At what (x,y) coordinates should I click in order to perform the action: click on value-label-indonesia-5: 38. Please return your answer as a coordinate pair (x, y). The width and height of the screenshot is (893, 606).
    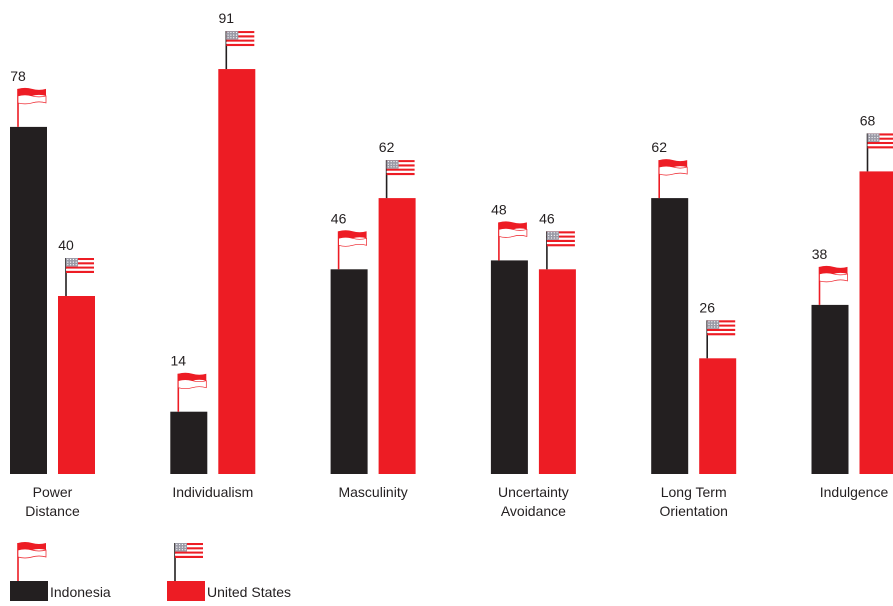
    Looking at the image, I should click on (820, 254).